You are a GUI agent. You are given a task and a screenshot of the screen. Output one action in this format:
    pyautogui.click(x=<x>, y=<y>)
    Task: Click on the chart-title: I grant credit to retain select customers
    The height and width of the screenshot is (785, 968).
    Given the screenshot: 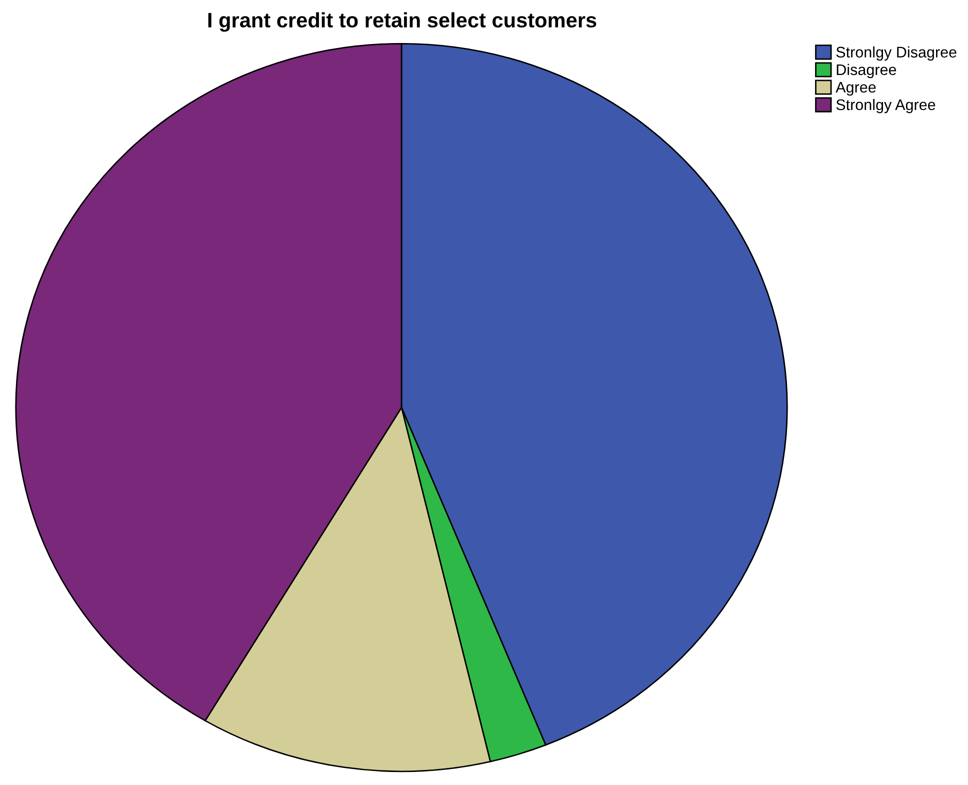 What is the action you would take?
    pyautogui.click(x=402, y=22)
    